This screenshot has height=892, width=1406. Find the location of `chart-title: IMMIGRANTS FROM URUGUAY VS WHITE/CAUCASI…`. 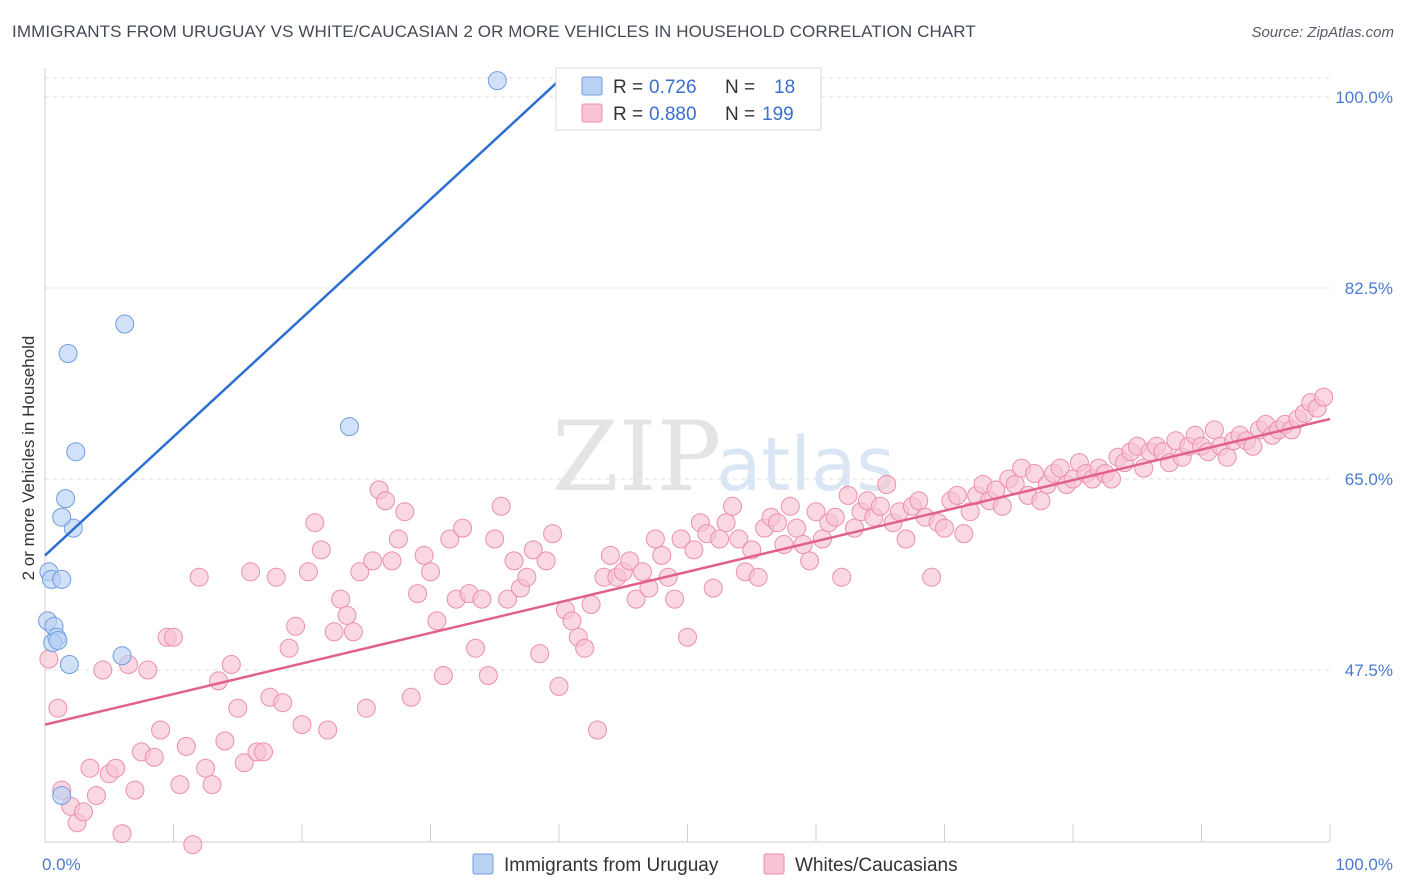

chart-title: IMMIGRANTS FROM URUGUAY VS WHITE/CAUCASI… is located at coordinates (494, 31).